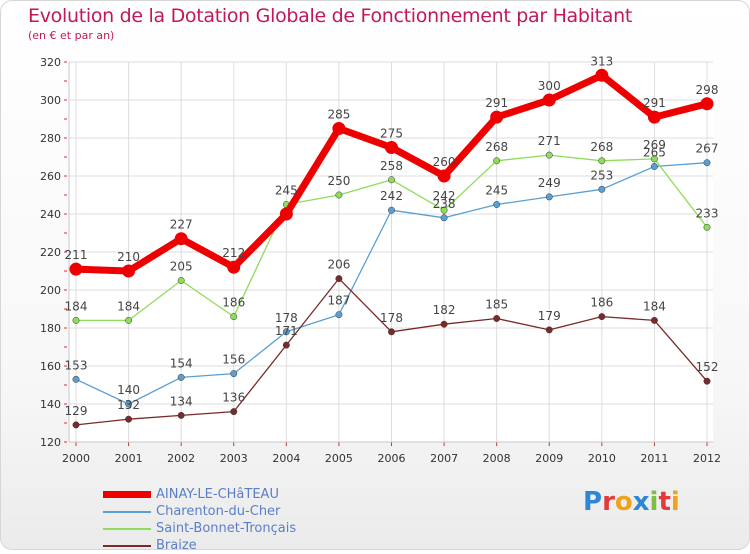 The image size is (750, 554). What do you see at coordinates (654, 153) in the screenshot?
I see `data-label-charenton-du-cher: 265` at bounding box center [654, 153].